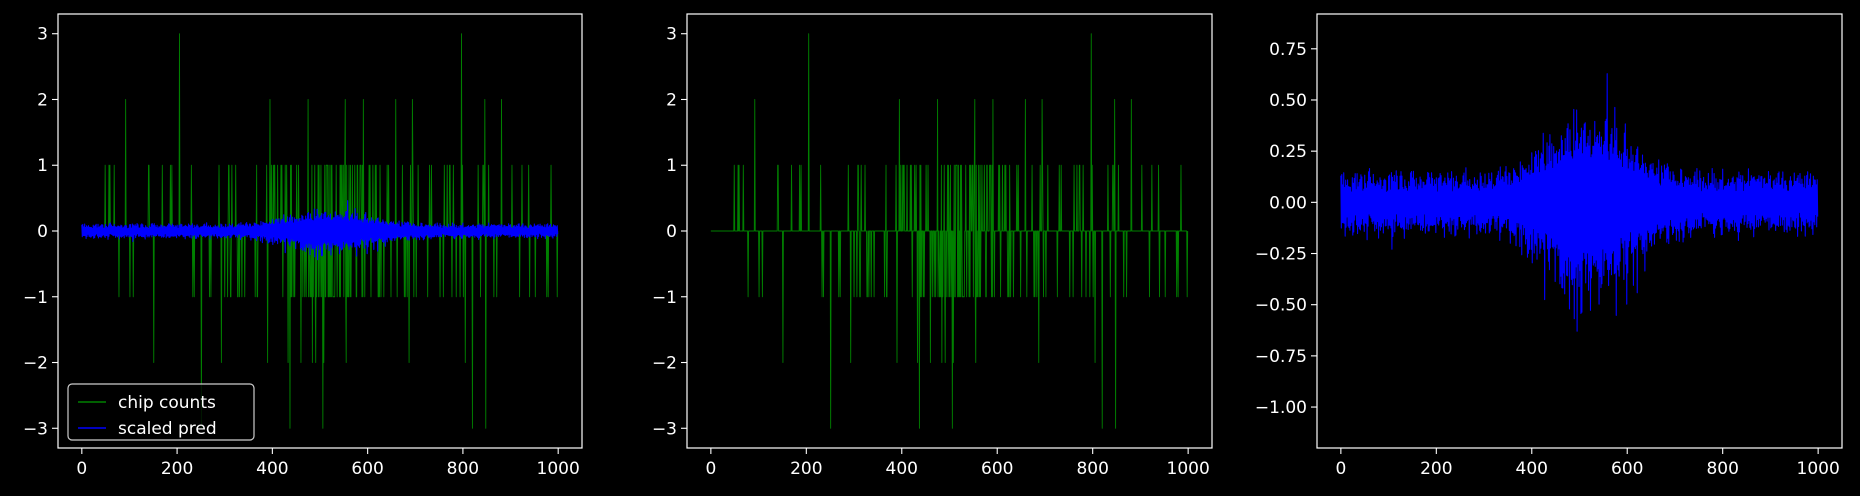 The height and width of the screenshot is (496, 1860). What do you see at coordinates (1281, 255) in the screenshot?
I see `y-tick-label: −0.25` at bounding box center [1281, 255].